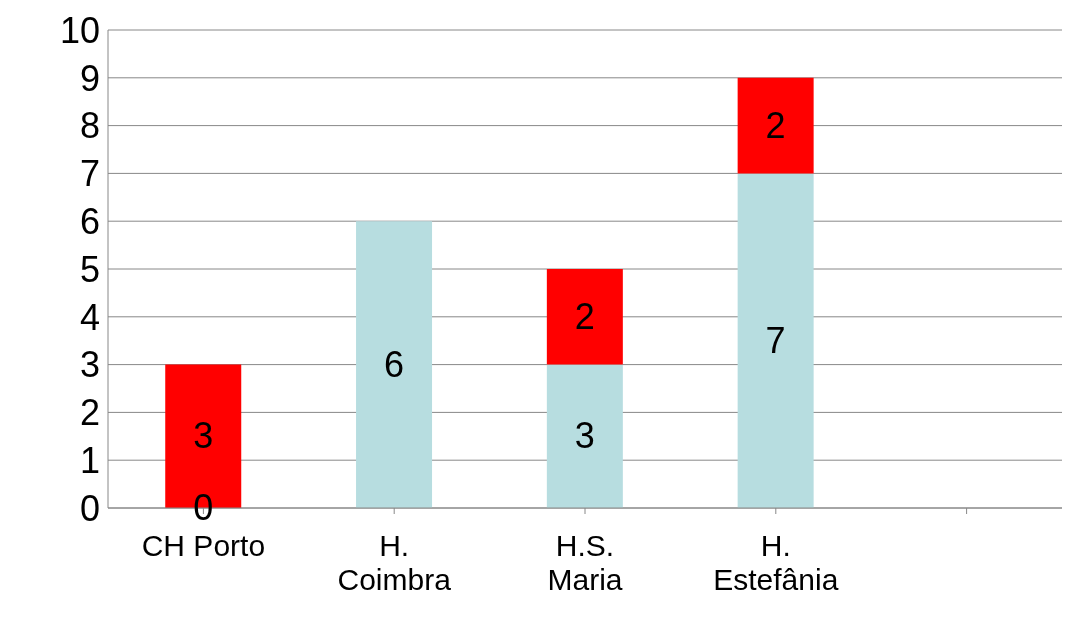  Describe the element at coordinates (89, 78) in the screenshot. I see `y-tick-label: 9` at that location.